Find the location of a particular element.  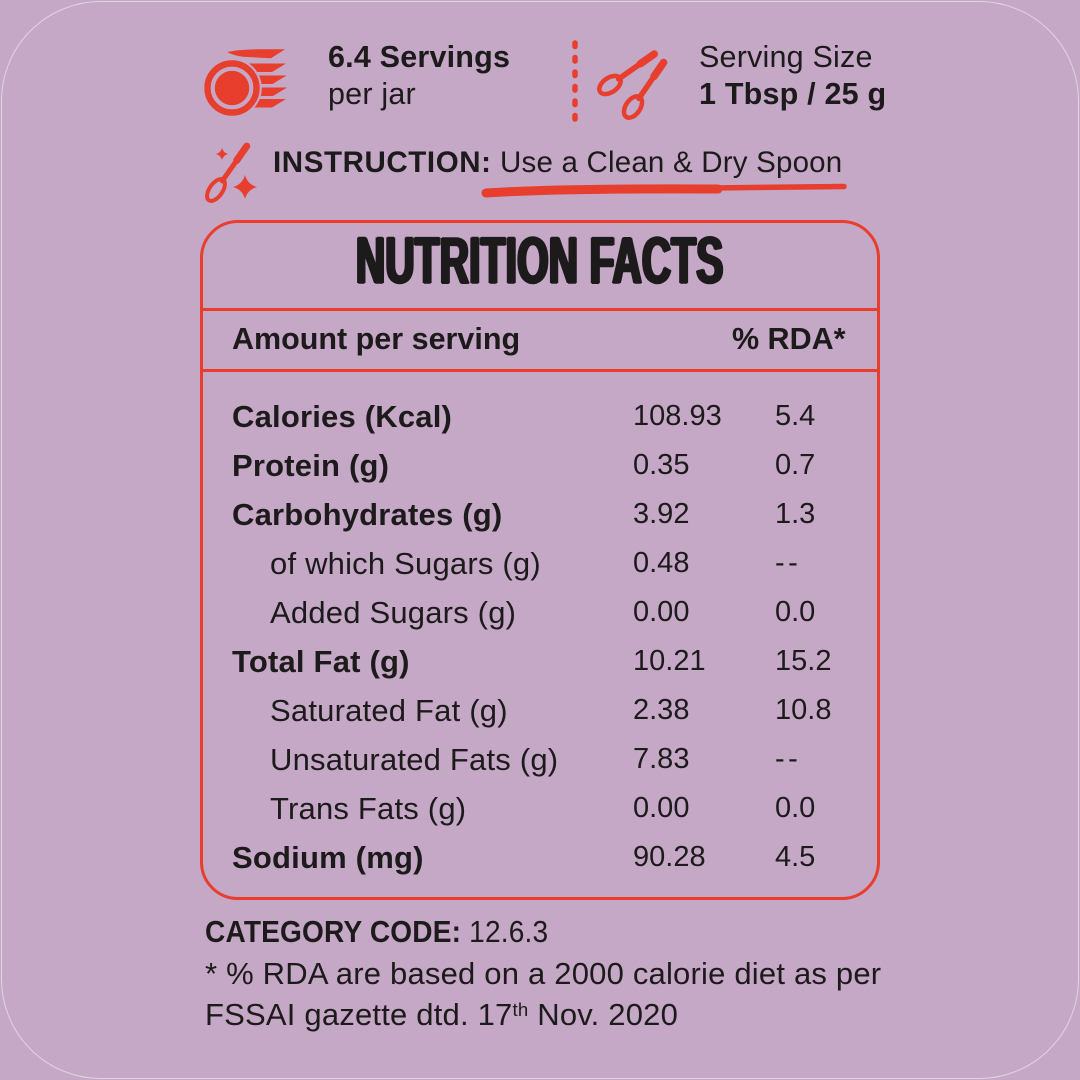

table-row: Unsaturated Fats (g) 7.83 -- is located at coordinates (540, 759).